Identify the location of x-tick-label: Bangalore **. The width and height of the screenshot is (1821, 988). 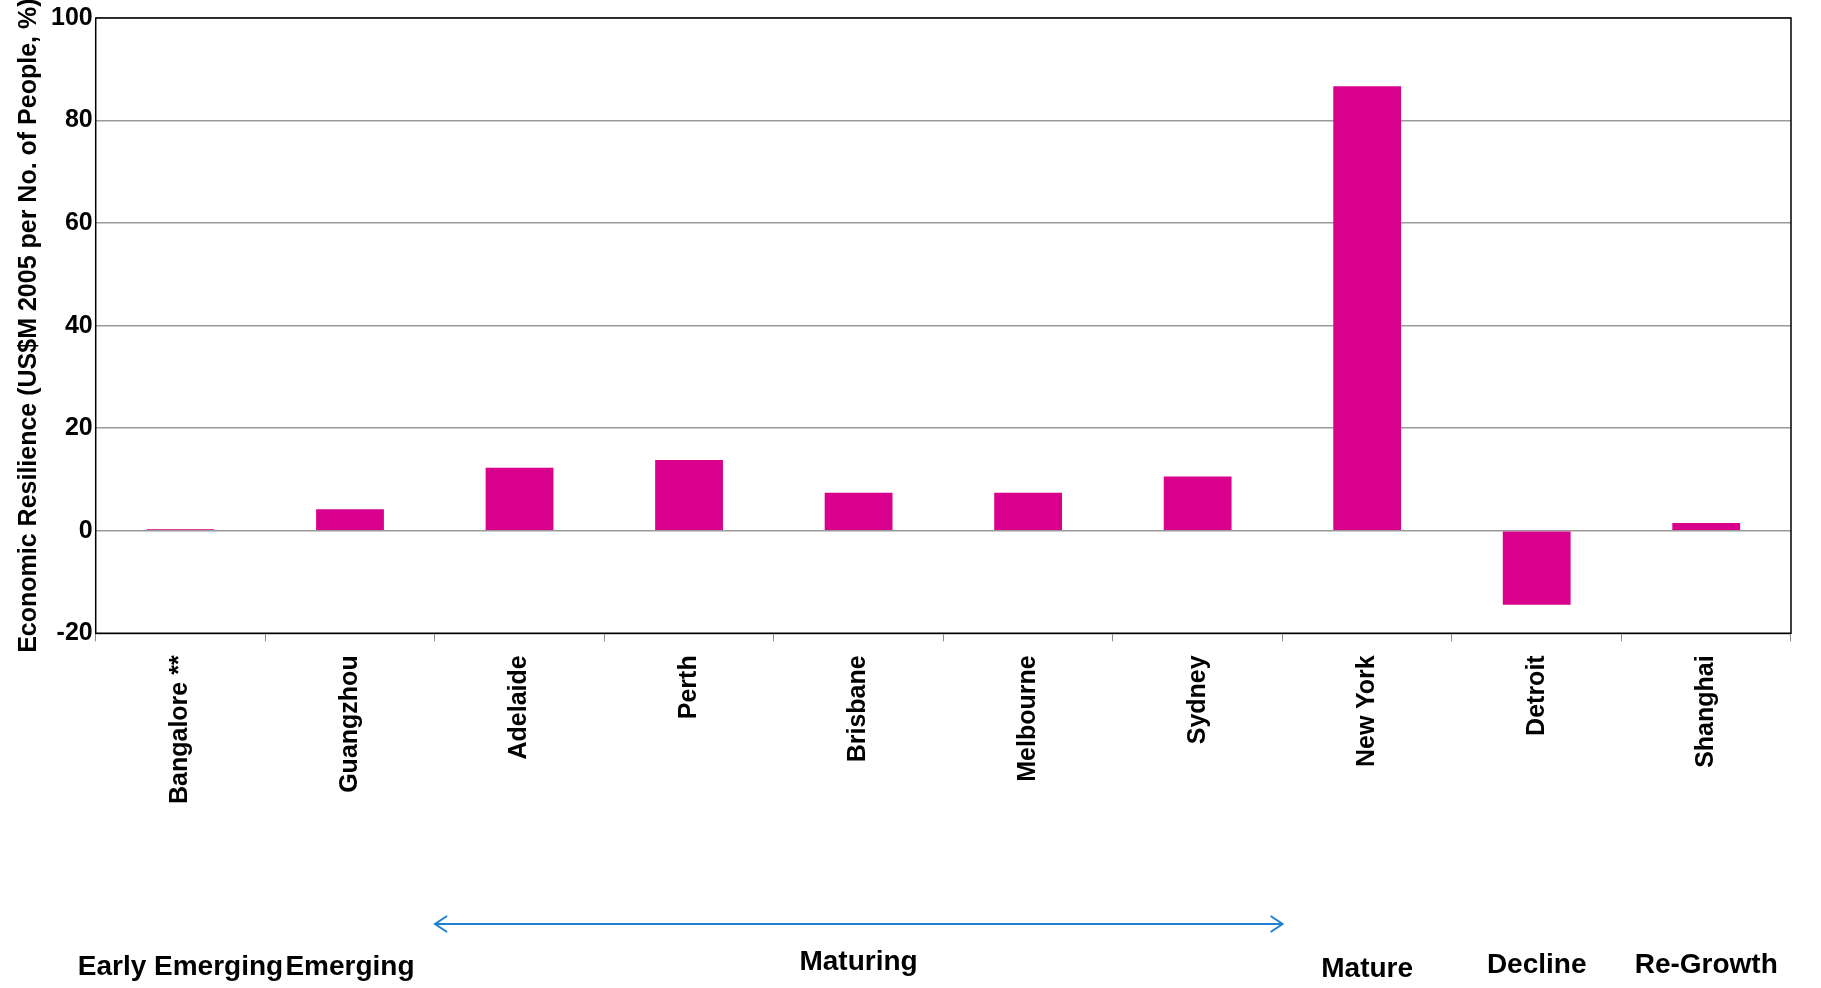
(178, 730).